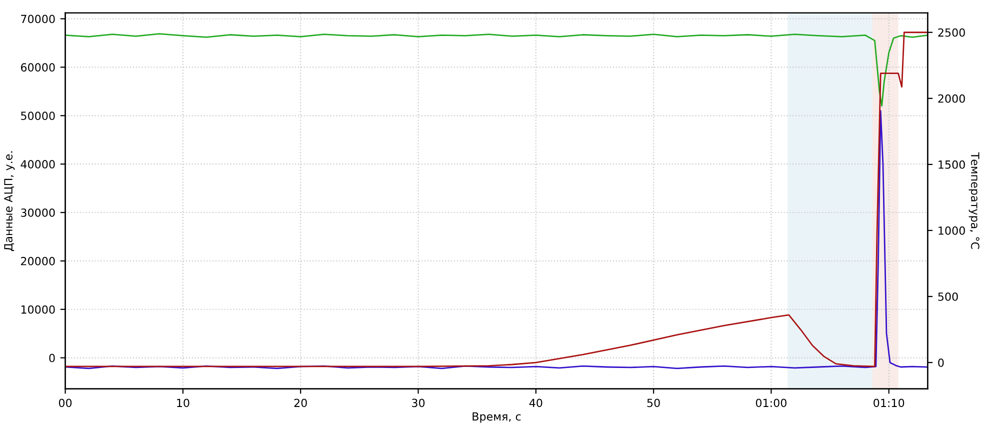 Image resolution: width=989 pixels, height=432 pixels. Describe the element at coordinates (496, 70) in the screenshot. I see `line-series` at that location.